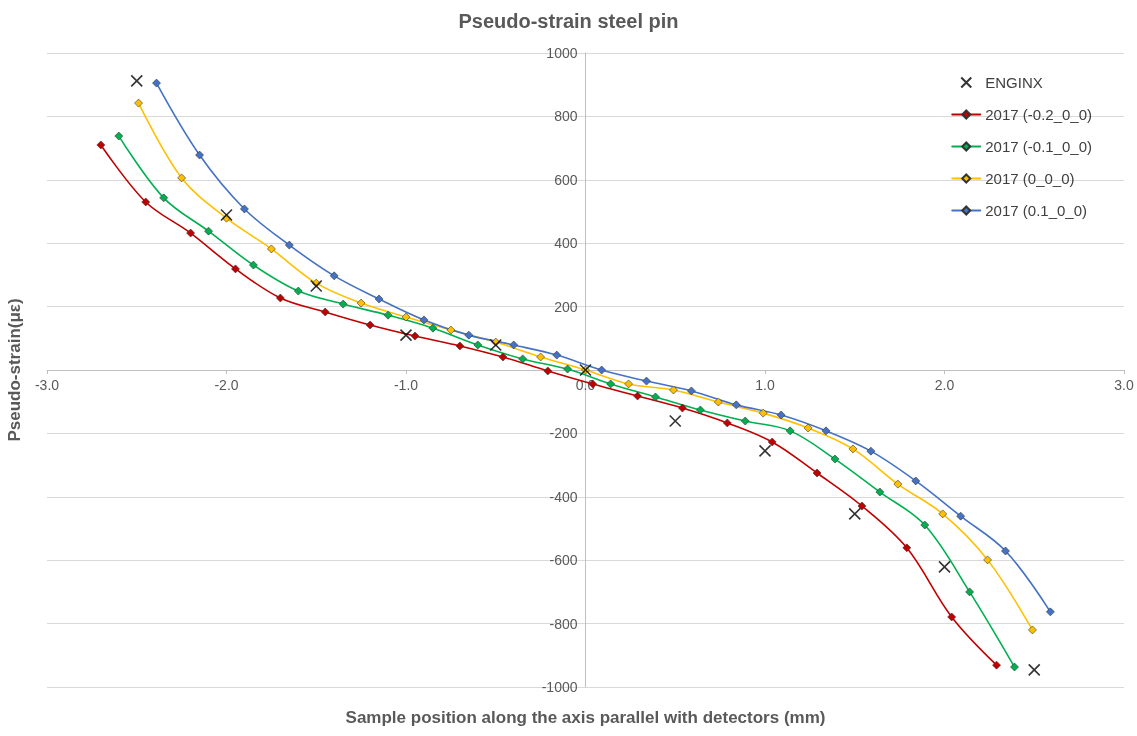 This screenshot has width=1137, height=736. Describe the element at coordinates (562, 53) in the screenshot. I see `y-tick-label: 1000` at that location.